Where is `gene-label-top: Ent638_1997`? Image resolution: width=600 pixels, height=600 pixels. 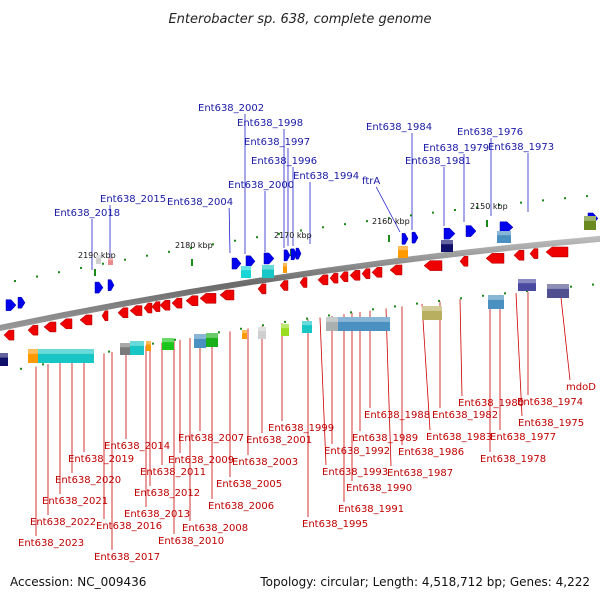
gene-label-top: Ent638_1997 is located at coordinates (277, 142).